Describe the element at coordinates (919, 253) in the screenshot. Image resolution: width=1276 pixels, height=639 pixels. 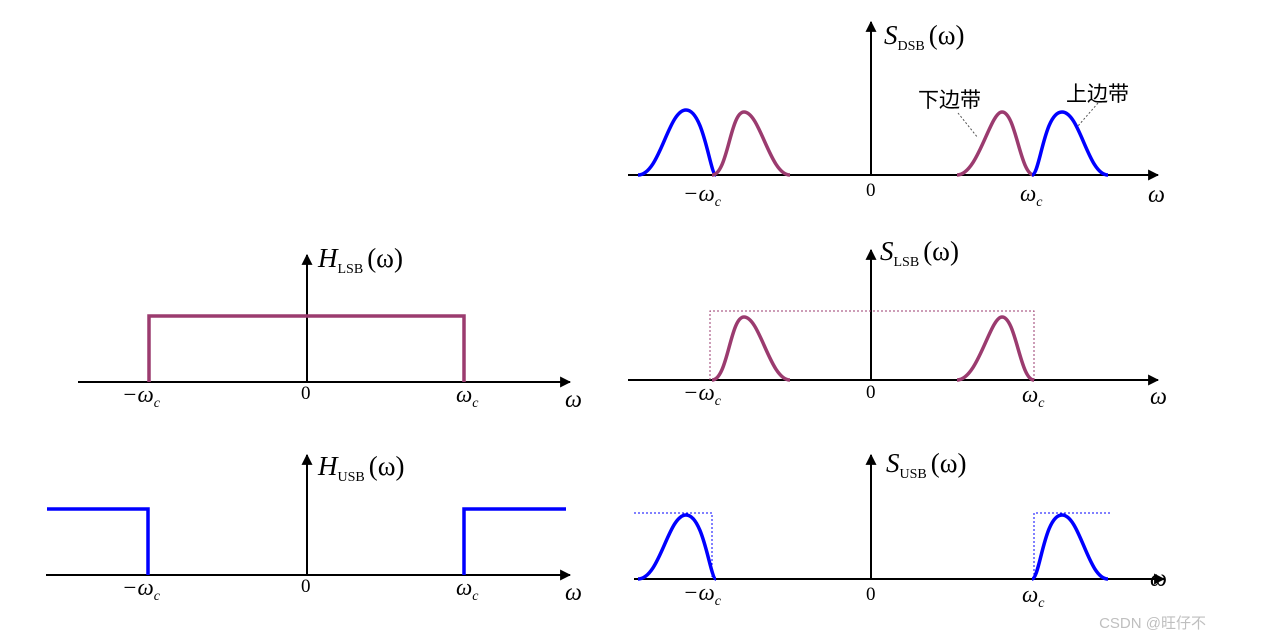
I see `function-label: SLSB (ω)` at that location.